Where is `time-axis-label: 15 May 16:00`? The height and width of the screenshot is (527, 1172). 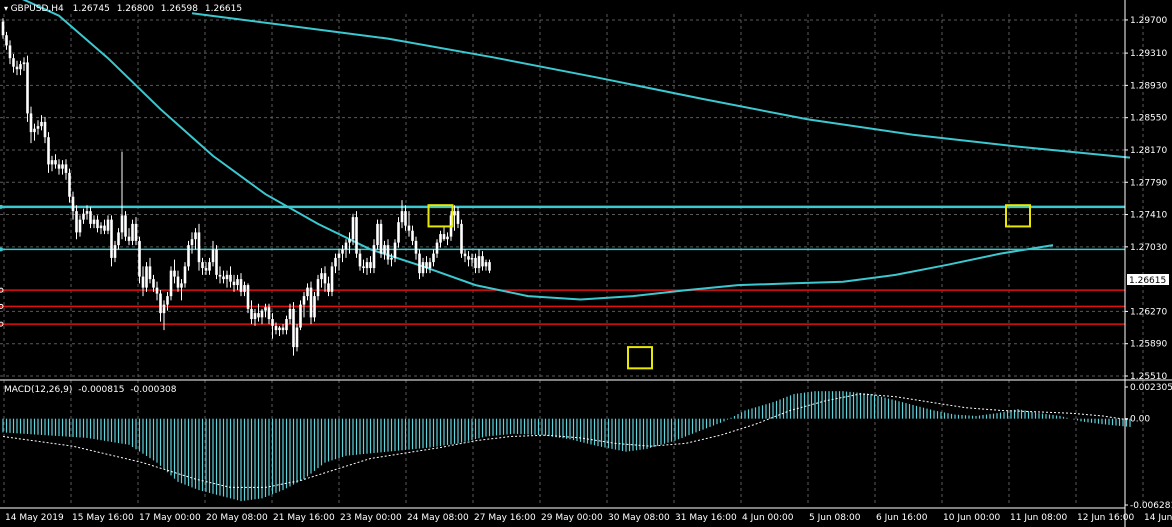 time-axis-label: 15 May 16:00 is located at coordinates (103, 518).